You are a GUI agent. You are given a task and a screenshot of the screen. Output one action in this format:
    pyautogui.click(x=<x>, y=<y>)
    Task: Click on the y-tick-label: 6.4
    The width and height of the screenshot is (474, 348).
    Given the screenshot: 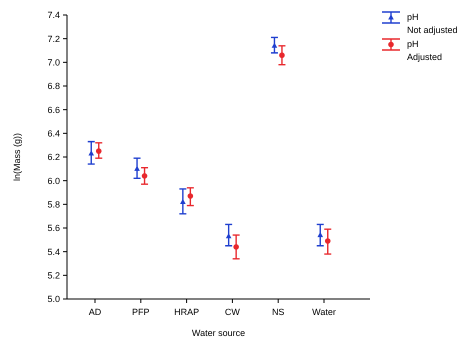 What is the action you would take?
    pyautogui.click(x=53, y=133)
    